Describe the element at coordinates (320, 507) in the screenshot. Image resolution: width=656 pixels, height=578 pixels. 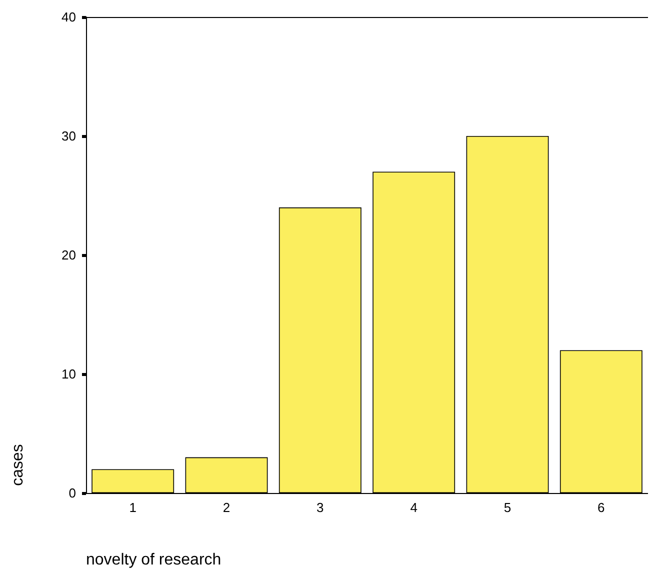
I see `x-tick-label: 3` at that location.